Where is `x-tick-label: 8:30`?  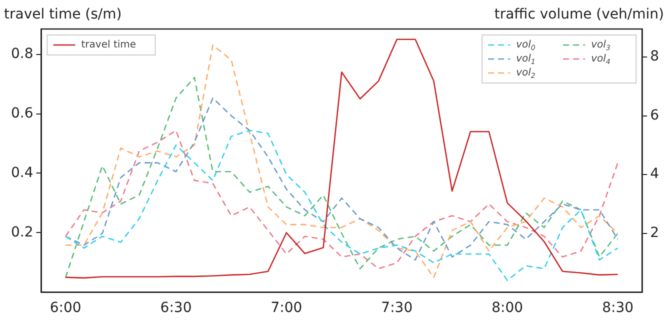 x-tick-label: 8:30 is located at coordinates (618, 308).